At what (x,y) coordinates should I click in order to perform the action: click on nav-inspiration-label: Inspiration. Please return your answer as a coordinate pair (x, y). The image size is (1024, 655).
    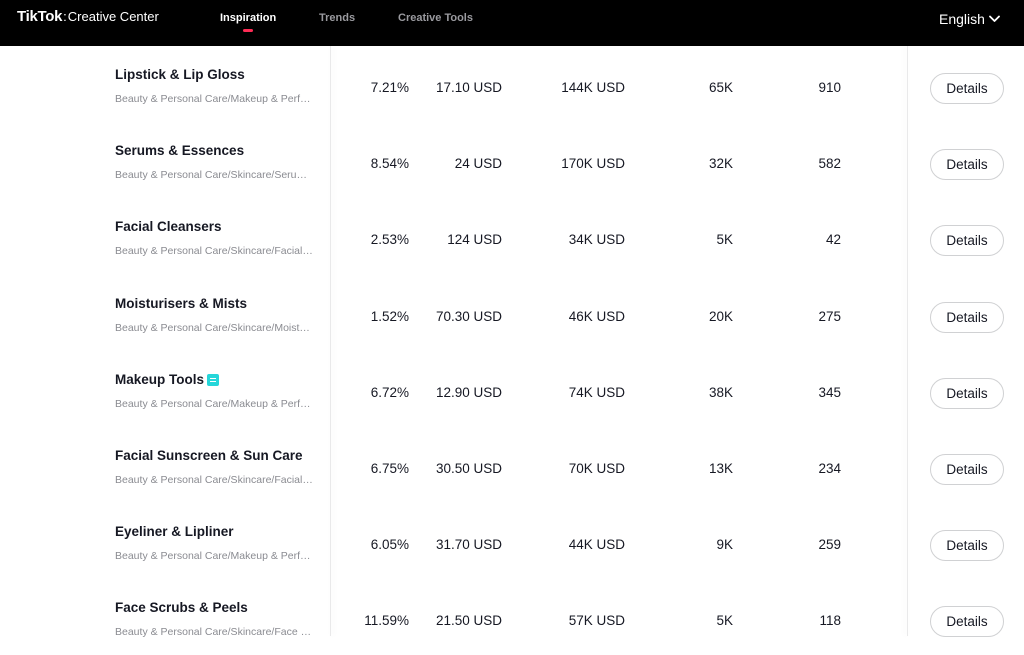
    Looking at the image, I should click on (248, 18).